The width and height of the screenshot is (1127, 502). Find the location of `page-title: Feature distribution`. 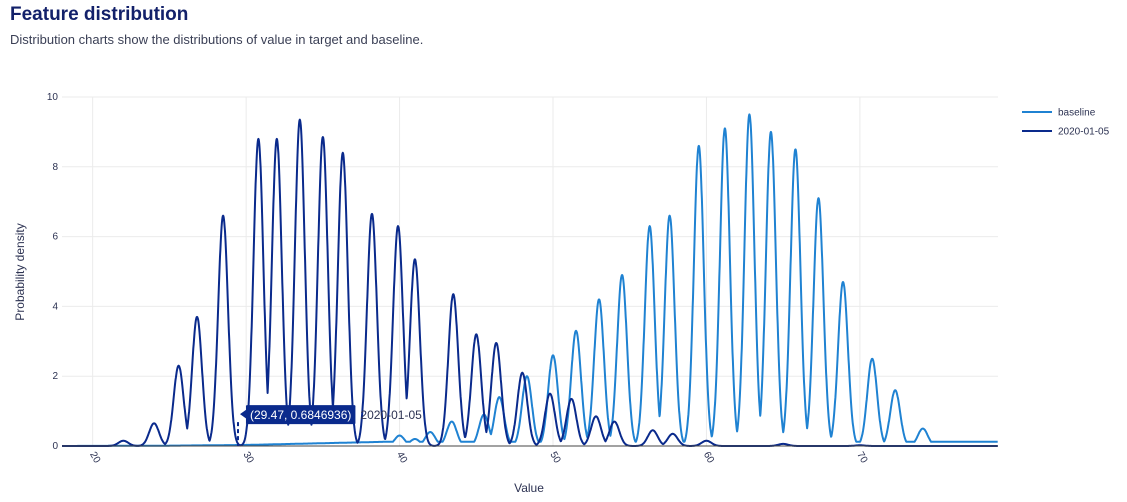

page-title: Feature distribution is located at coordinates (99, 14).